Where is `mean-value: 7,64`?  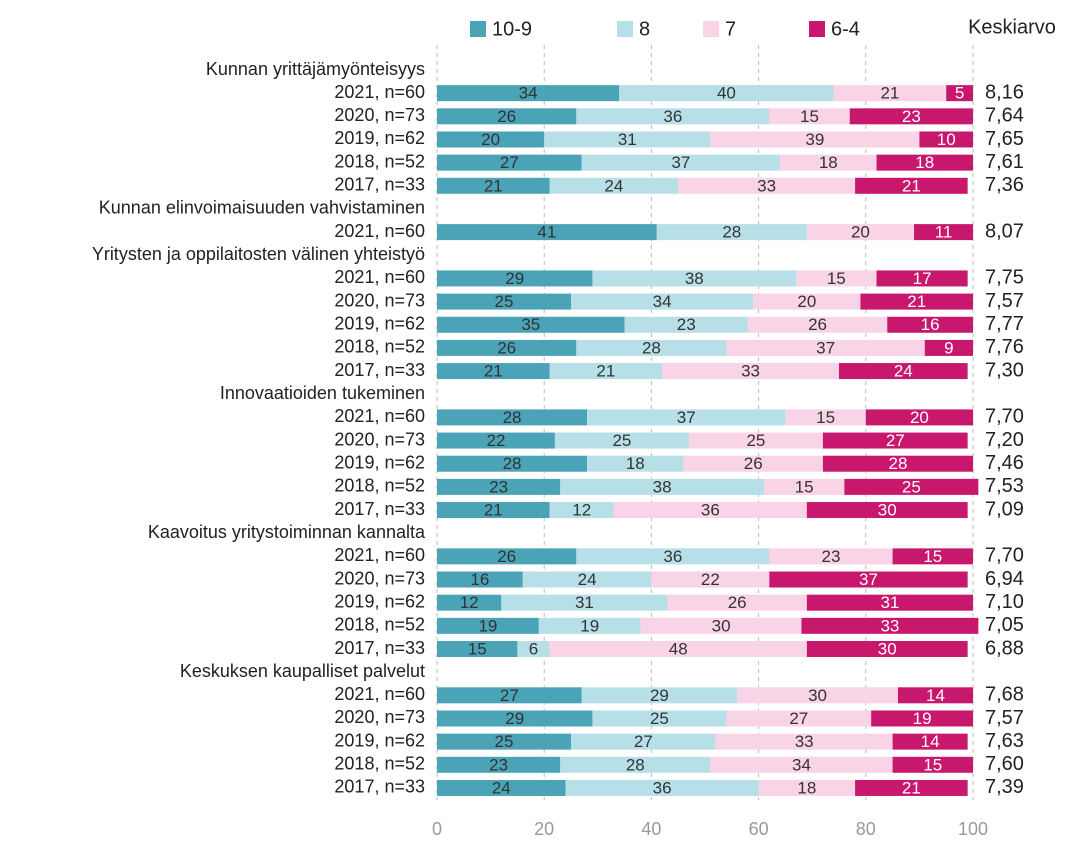 mean-value: 7,64 is located at coordinates (1004, 116).